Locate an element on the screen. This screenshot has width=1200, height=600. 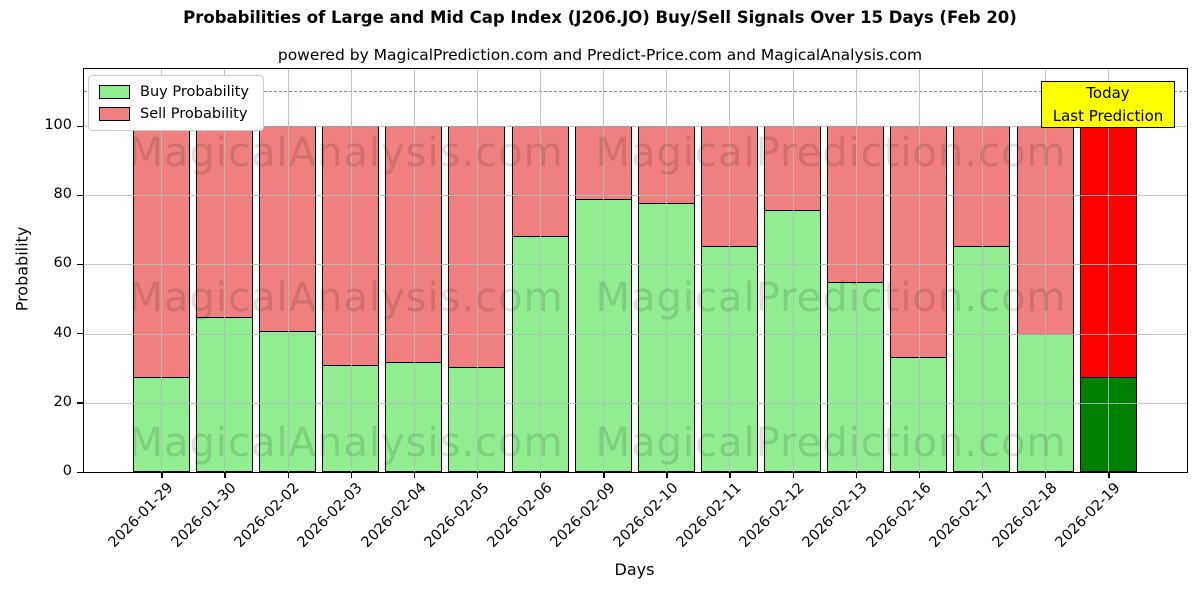
y-tick-label: 0 is located at coordinates (67, 471).